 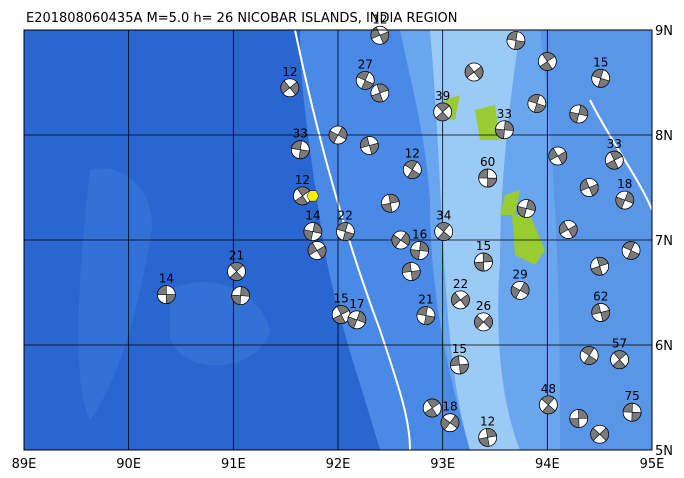 I want to click on depth-label: 57, so click(x=619, y=344).